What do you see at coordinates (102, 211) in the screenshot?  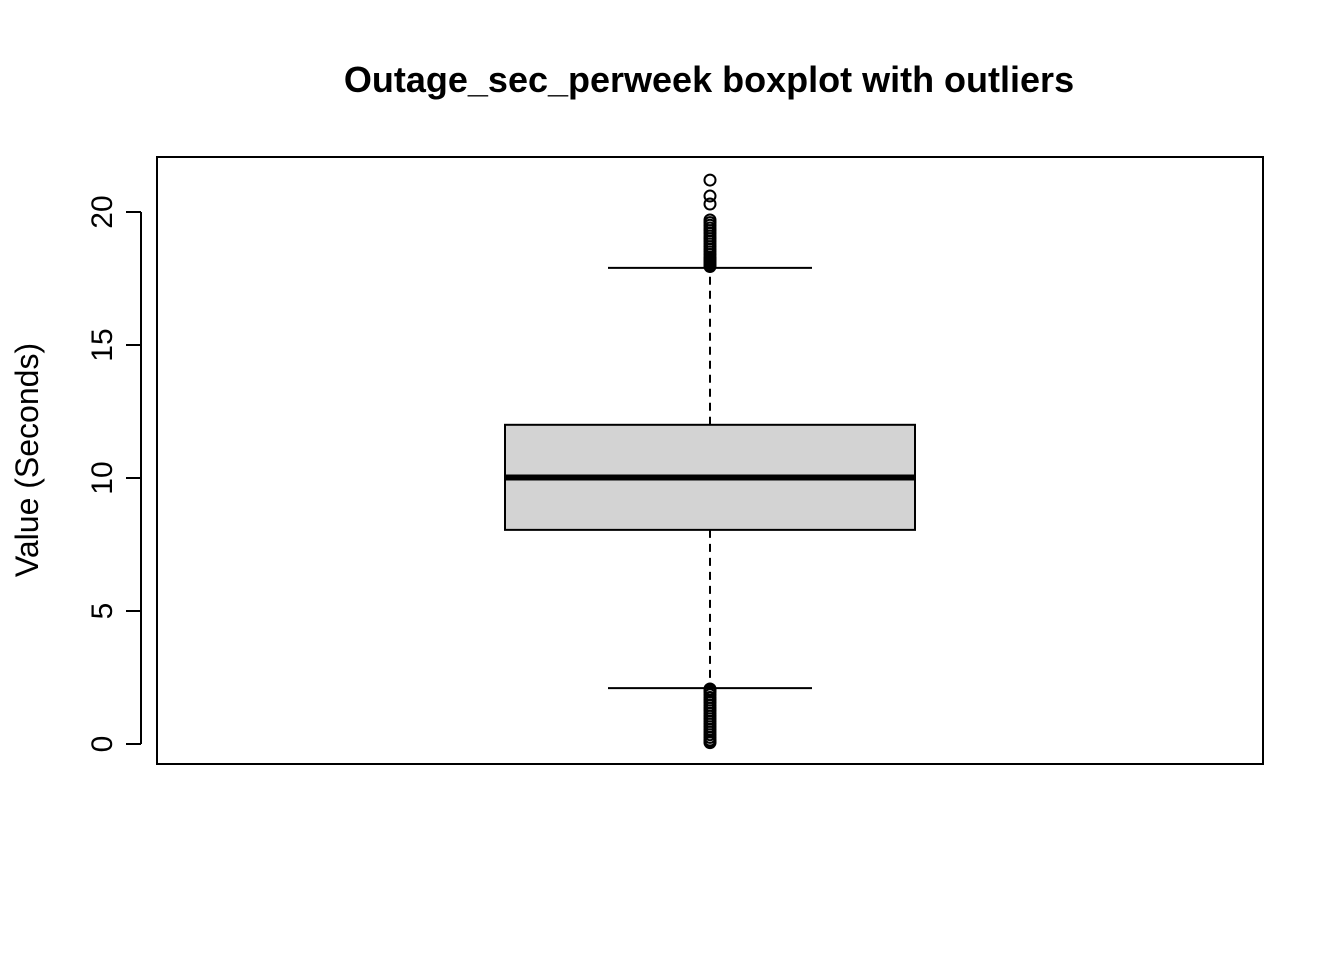 I see `y-tick-label: 20` at bounding box center [102, 211].